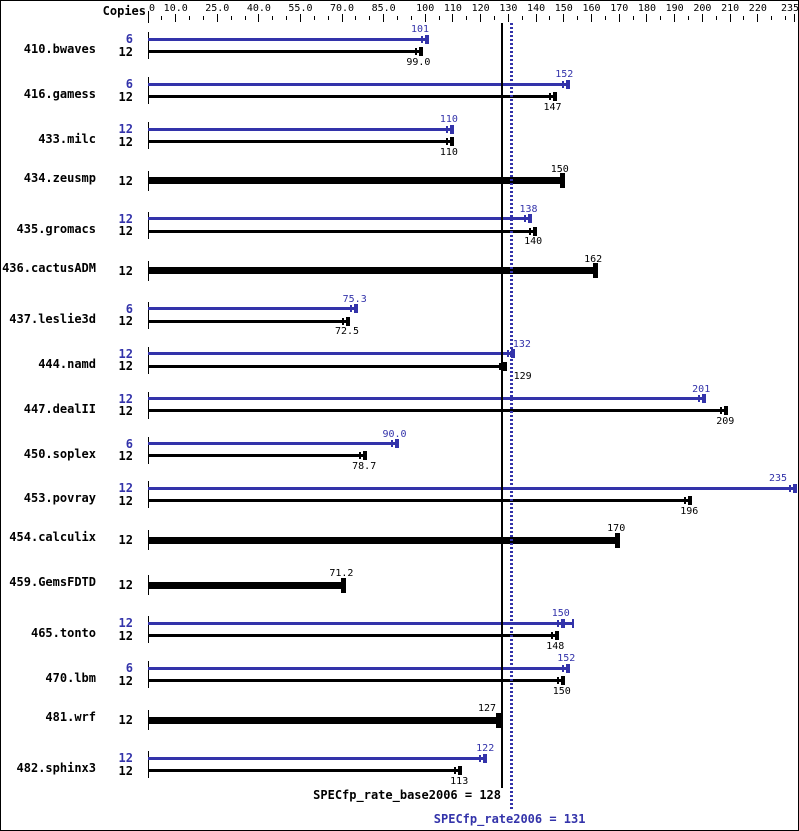  Describe the element at coordinates (175, 8) in the screenshot. I see `axis-tick-label: 10.0` at that location.